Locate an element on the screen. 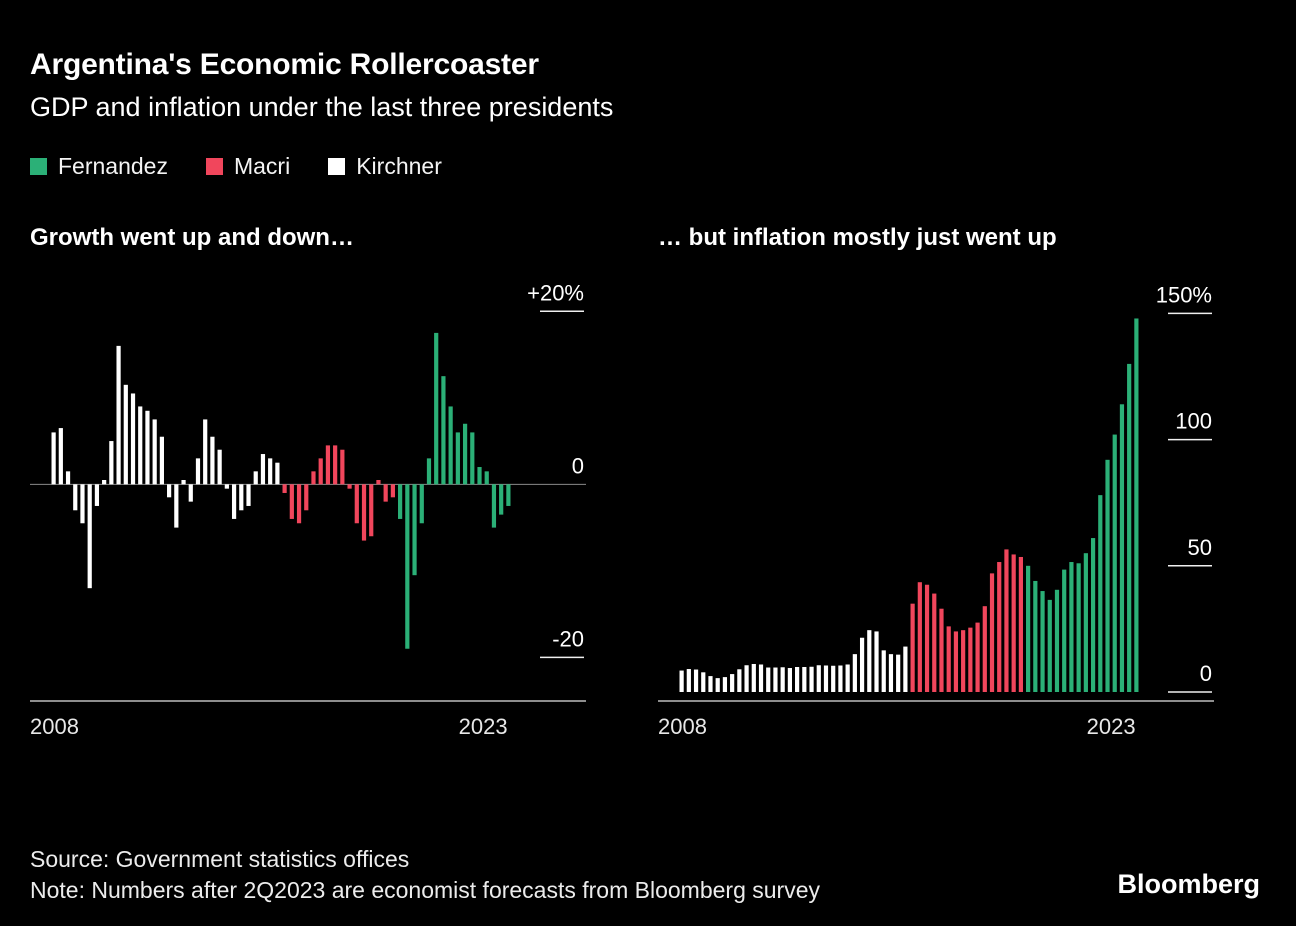  y-tick-label: -20 is located at coordinates (568, 638).